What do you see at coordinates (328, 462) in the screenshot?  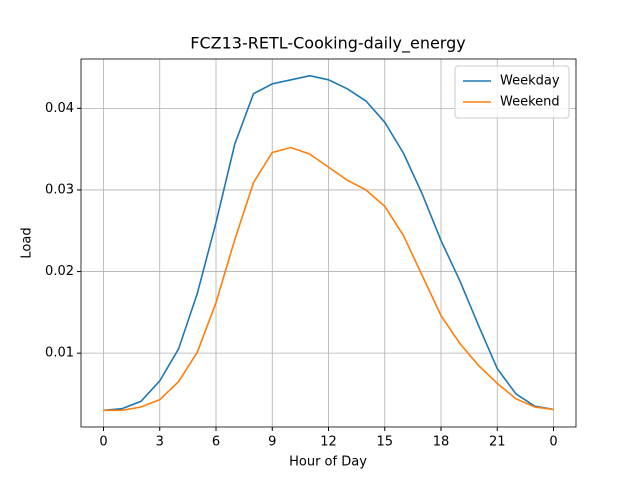 I see `x-axis-label: Hour of Day` at bounding box center [328, 462].